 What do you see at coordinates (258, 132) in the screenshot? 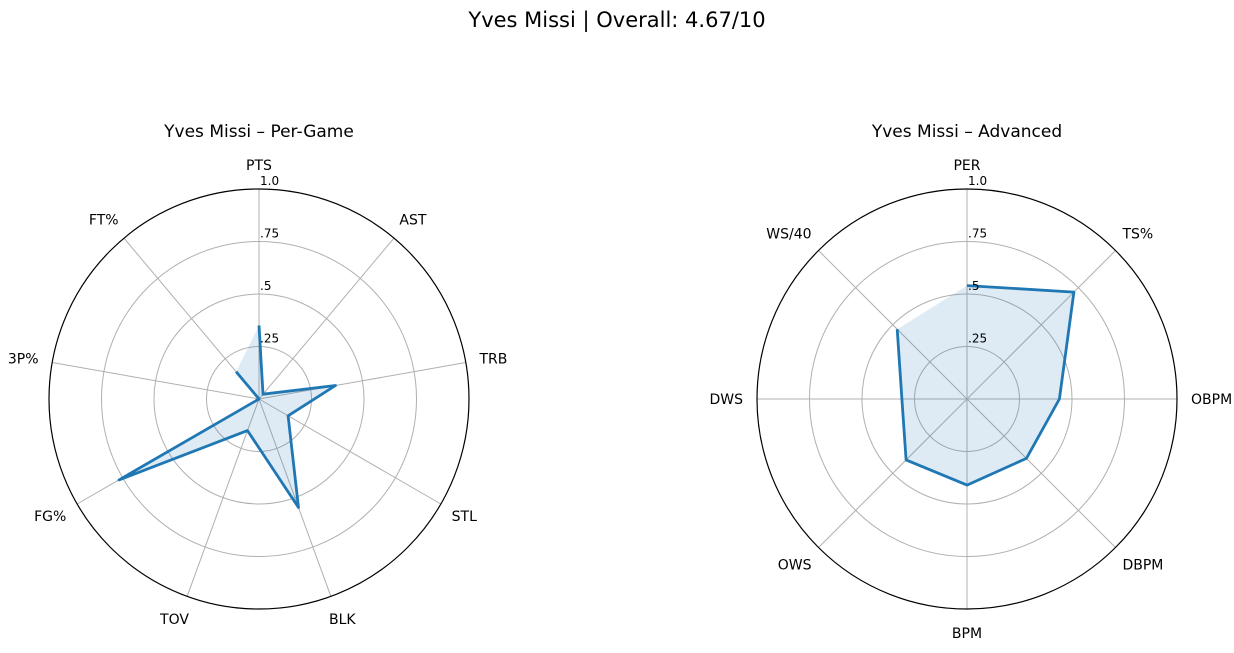
I see `chart-title-per-game: Yves Missi – Per-Game` at bounding box center [258, 132].